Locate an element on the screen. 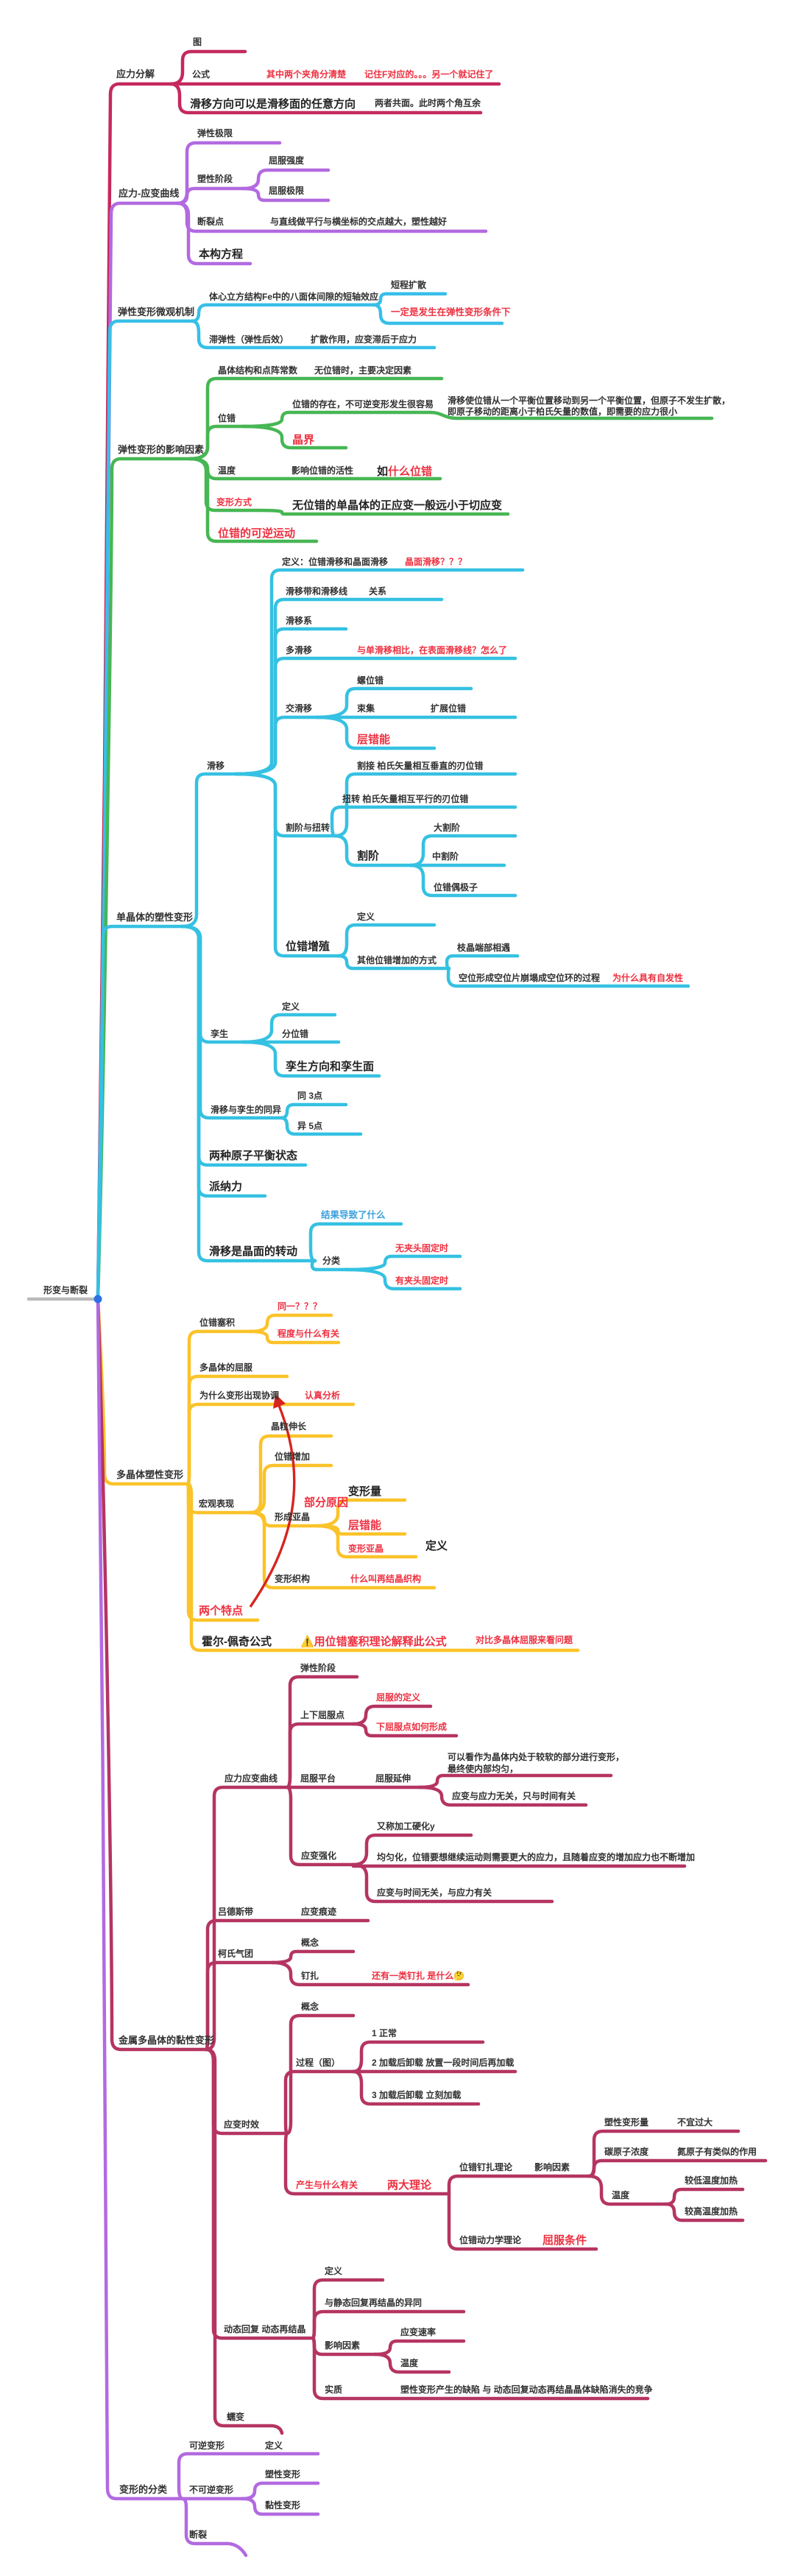 This screenshot has width=795, height=2576. svg-text: 弹性阶段 is located at coordinates (318, 1667).